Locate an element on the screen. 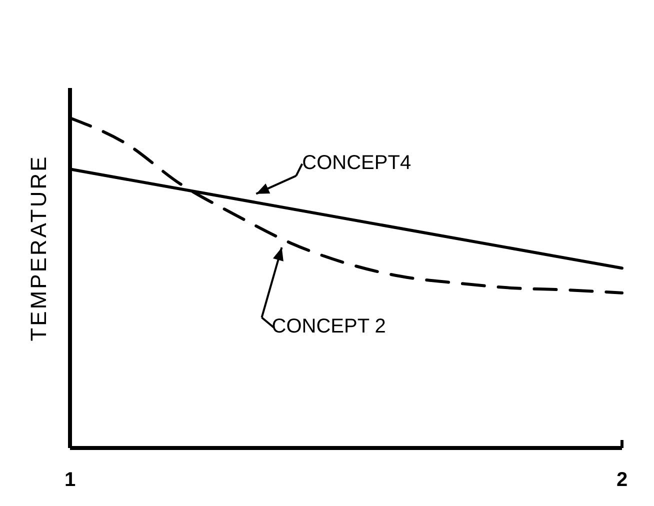 This screenshot has width=654, height=506. legend-label: CONCEPT4 is located at coordinates (357, 163).